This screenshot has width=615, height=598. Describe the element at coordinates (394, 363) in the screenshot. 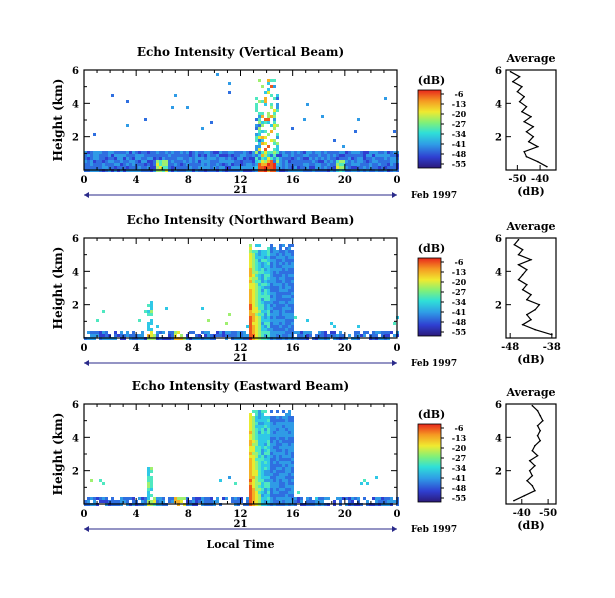

I see `date-arrow-right` at that location.